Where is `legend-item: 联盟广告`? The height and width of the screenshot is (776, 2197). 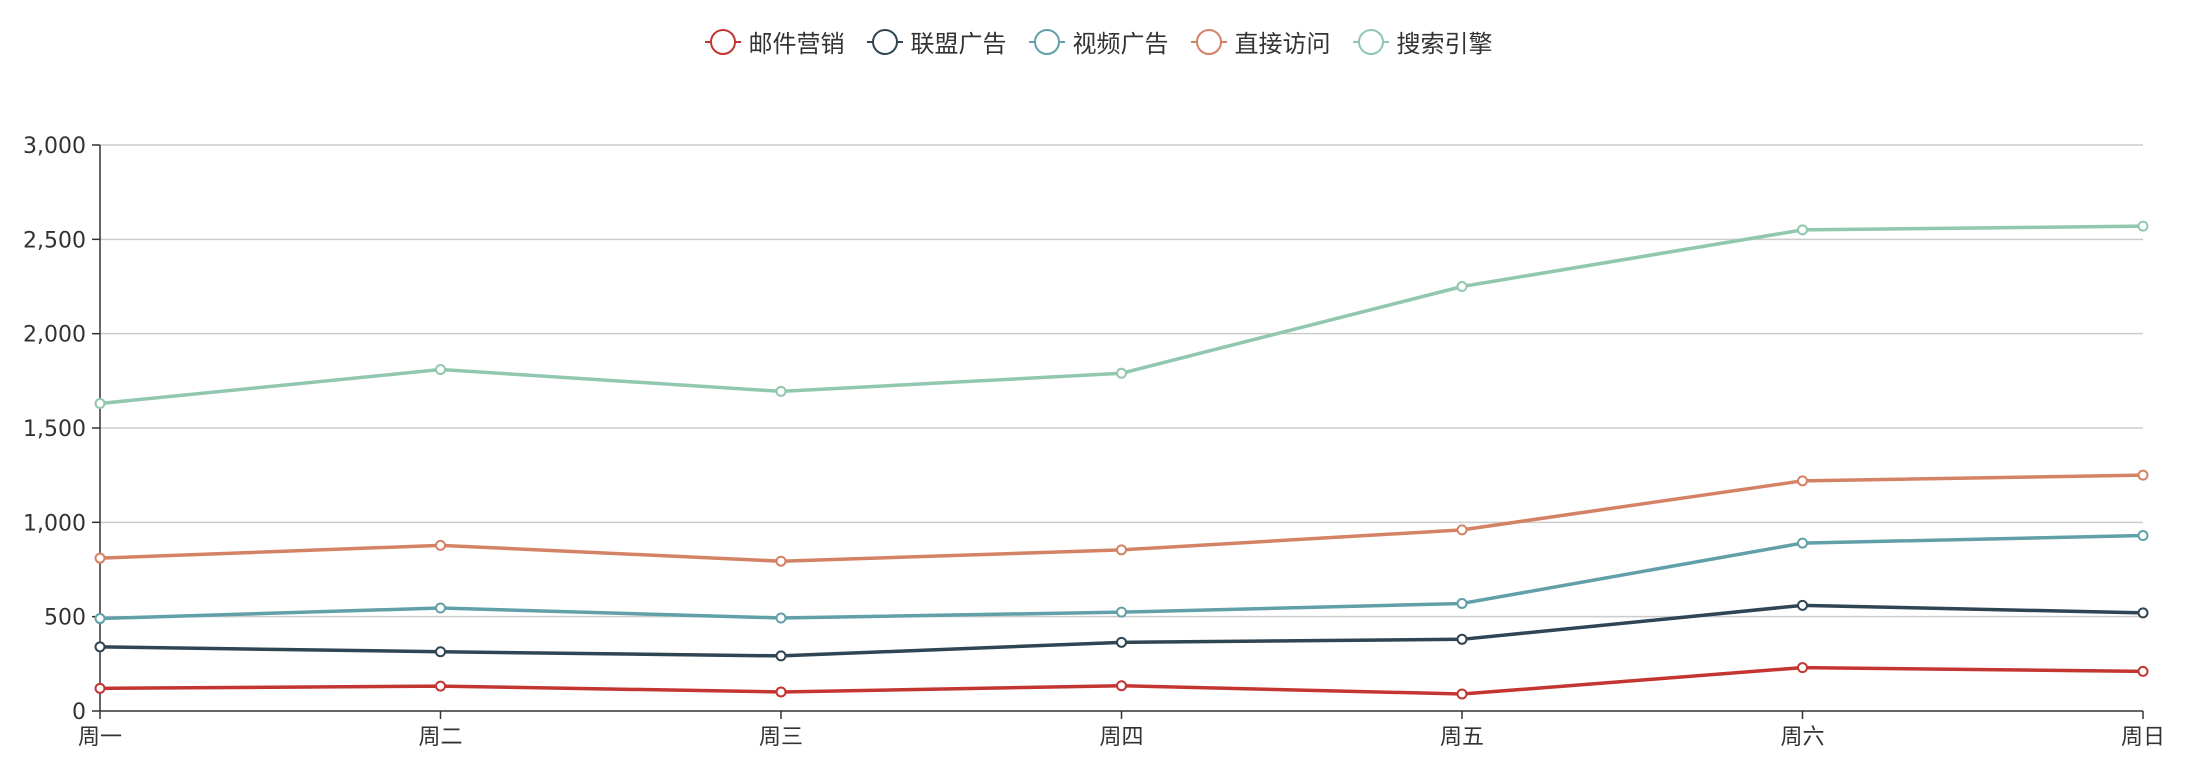 legend-item: 联盟广告 is located at coordinates (936, 41).